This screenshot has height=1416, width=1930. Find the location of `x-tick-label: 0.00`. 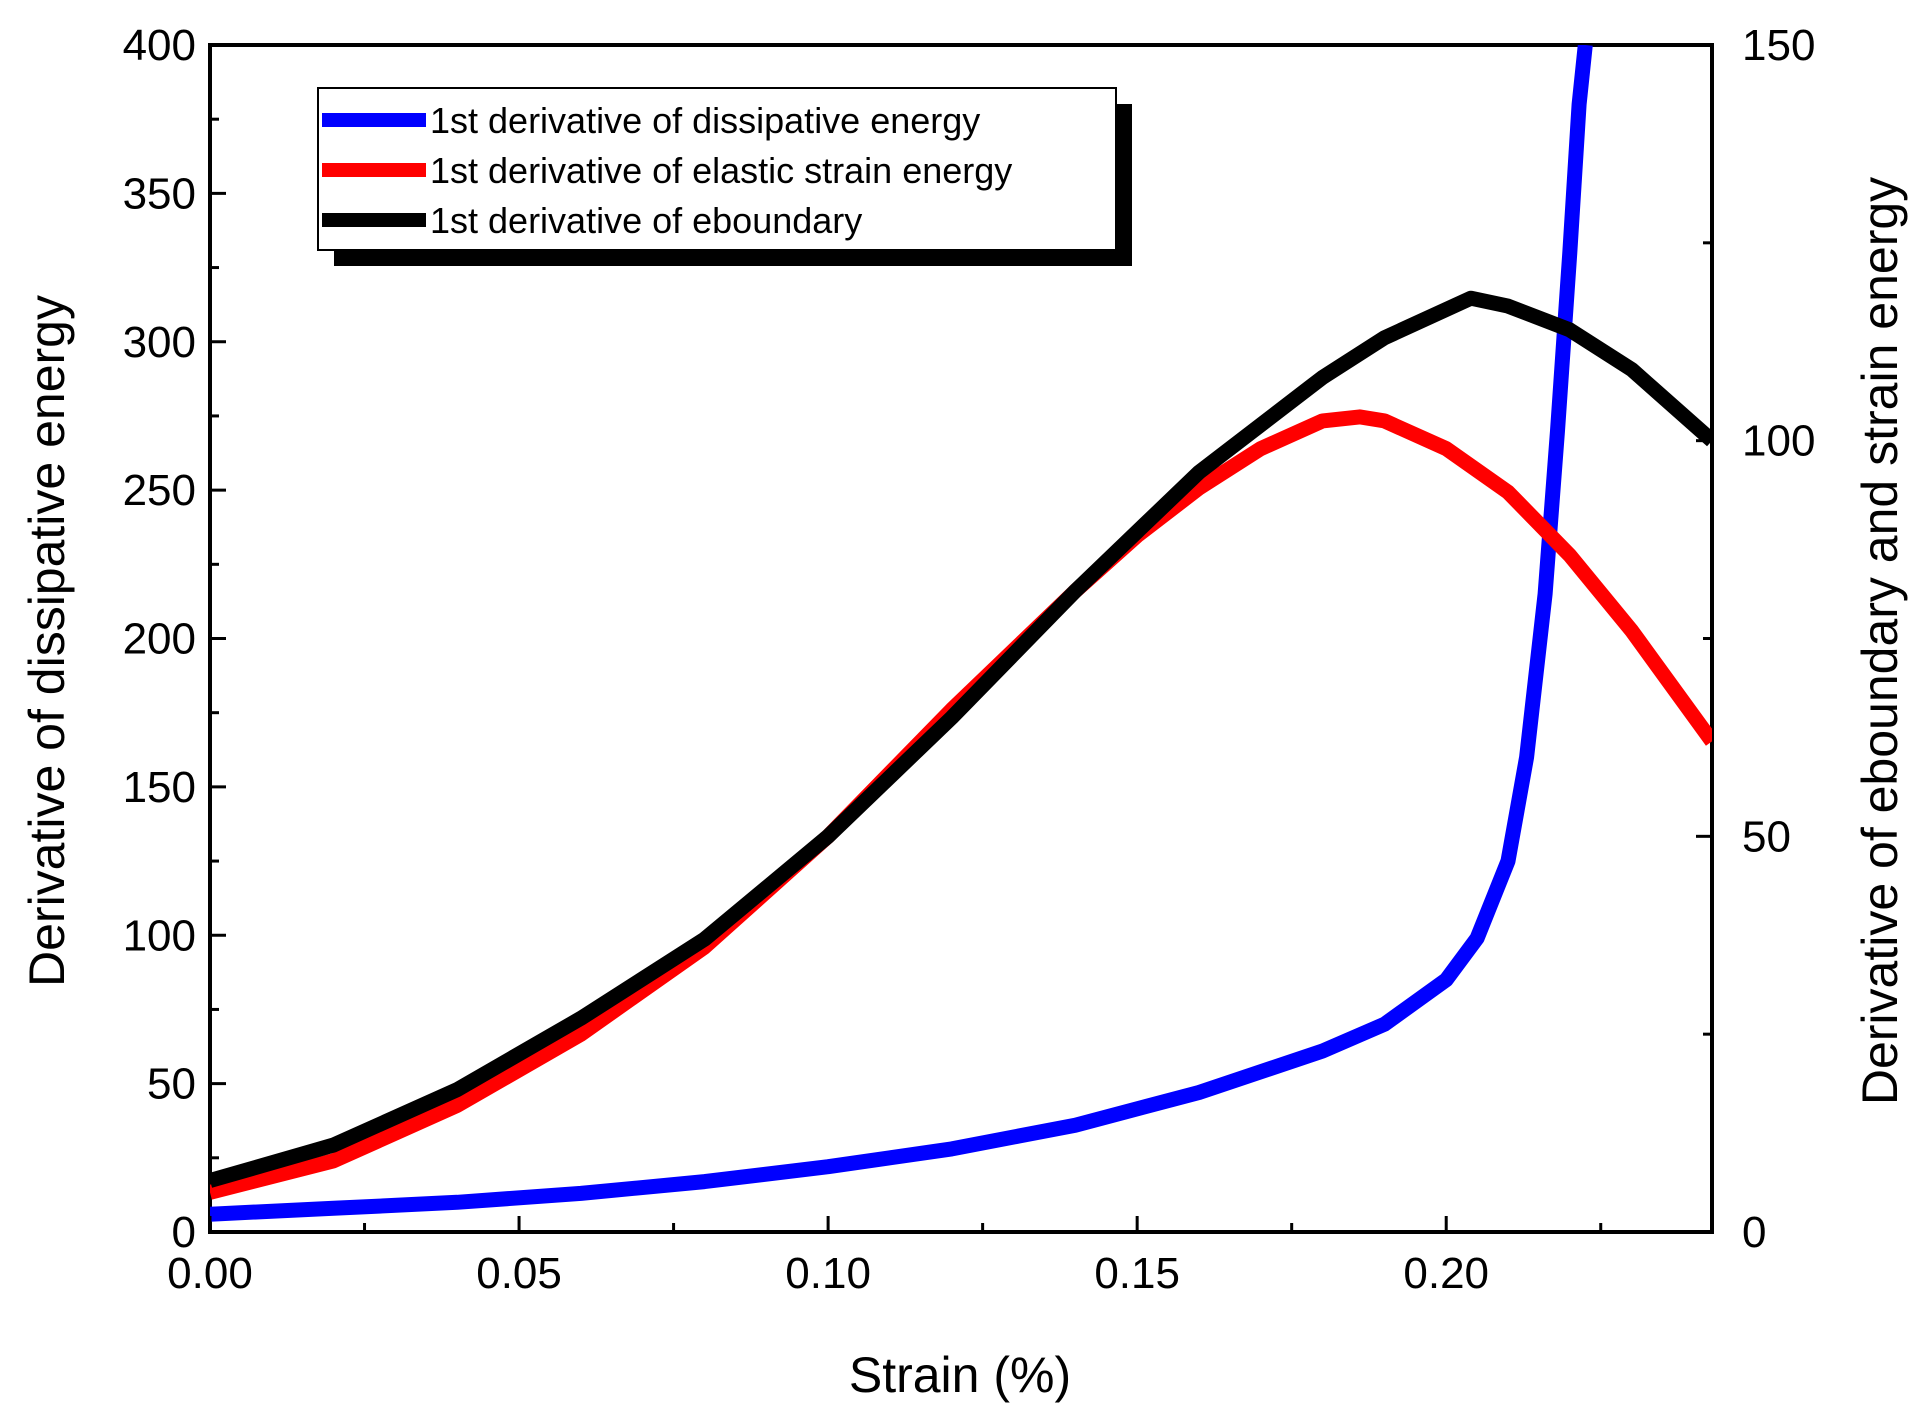

x-tick-label: 0.00 is located at coordinates (210, 1273).